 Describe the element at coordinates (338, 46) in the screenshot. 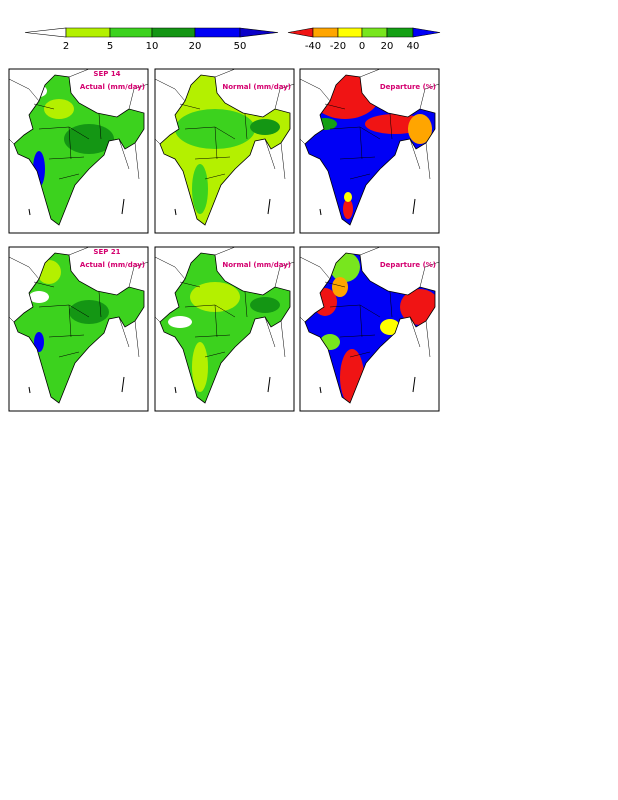

I see `colorbar-label: -20` at that location.